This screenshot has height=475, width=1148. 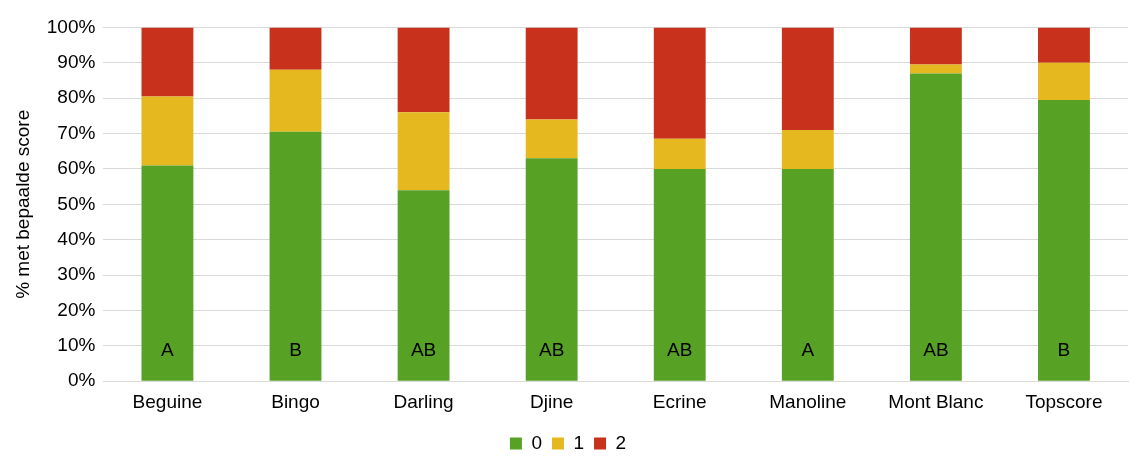 What do you see at coordinates (76, 274) in the screenshot?
I see `y-tick-label: 30%` at bounding box center [76, 274].